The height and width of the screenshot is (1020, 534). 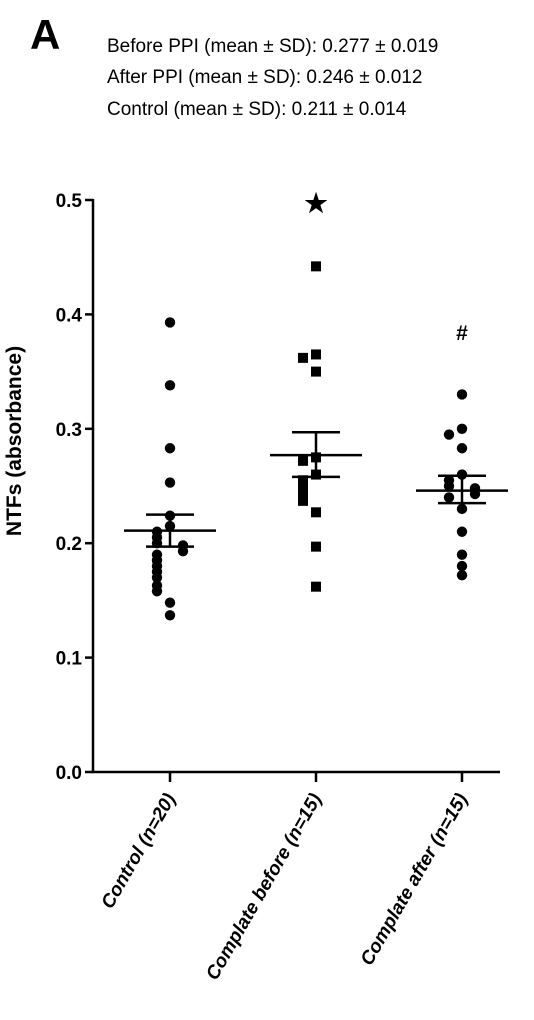 What do you see at coordinates (273, 46) in the screenshot?
I see `stats-before-ppi: Before PPI (mean ± SD): 0.277 ± 0.019` at bounding box center [273, 46].